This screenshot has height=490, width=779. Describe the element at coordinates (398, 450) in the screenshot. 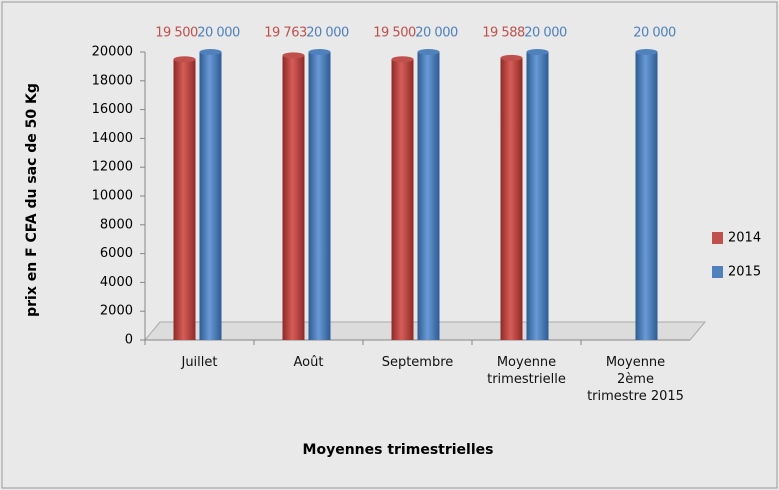

I see `x-axis-title: Moyennes trimestrielles` at that location.